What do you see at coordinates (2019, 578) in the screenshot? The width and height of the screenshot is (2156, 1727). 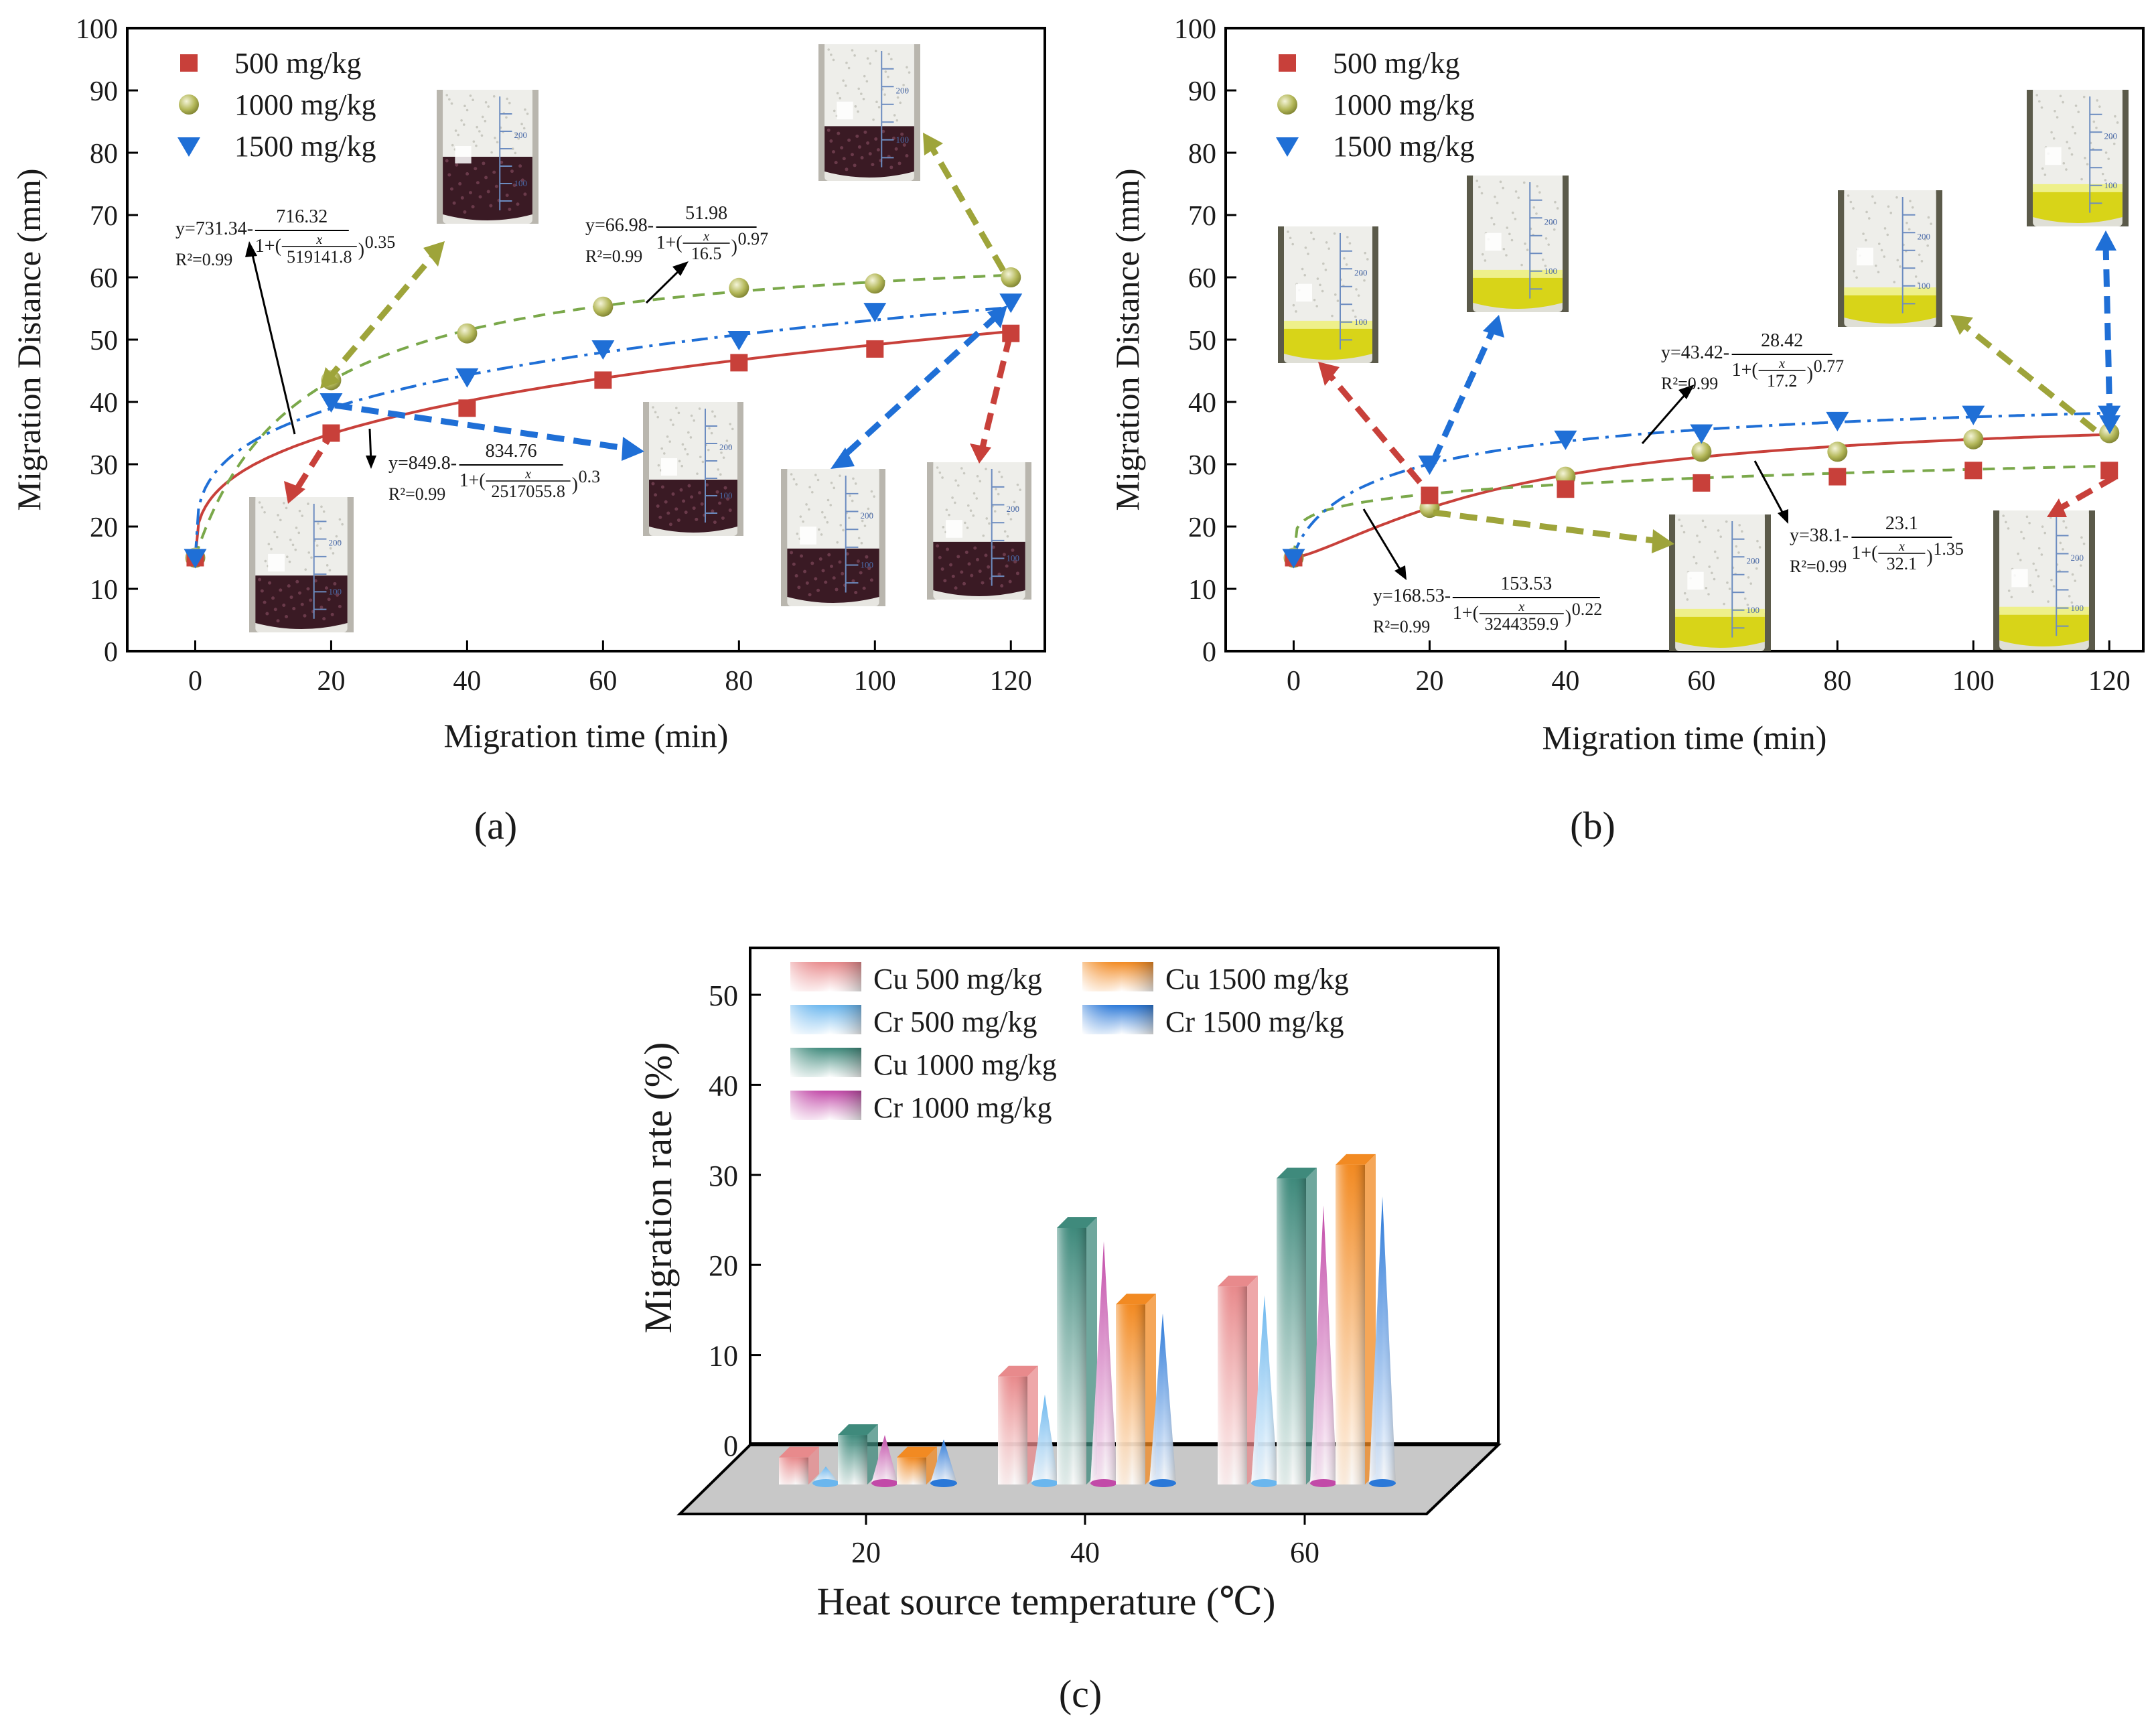 I see `beaker-label-sticker` at bounding box center [2019, 578].